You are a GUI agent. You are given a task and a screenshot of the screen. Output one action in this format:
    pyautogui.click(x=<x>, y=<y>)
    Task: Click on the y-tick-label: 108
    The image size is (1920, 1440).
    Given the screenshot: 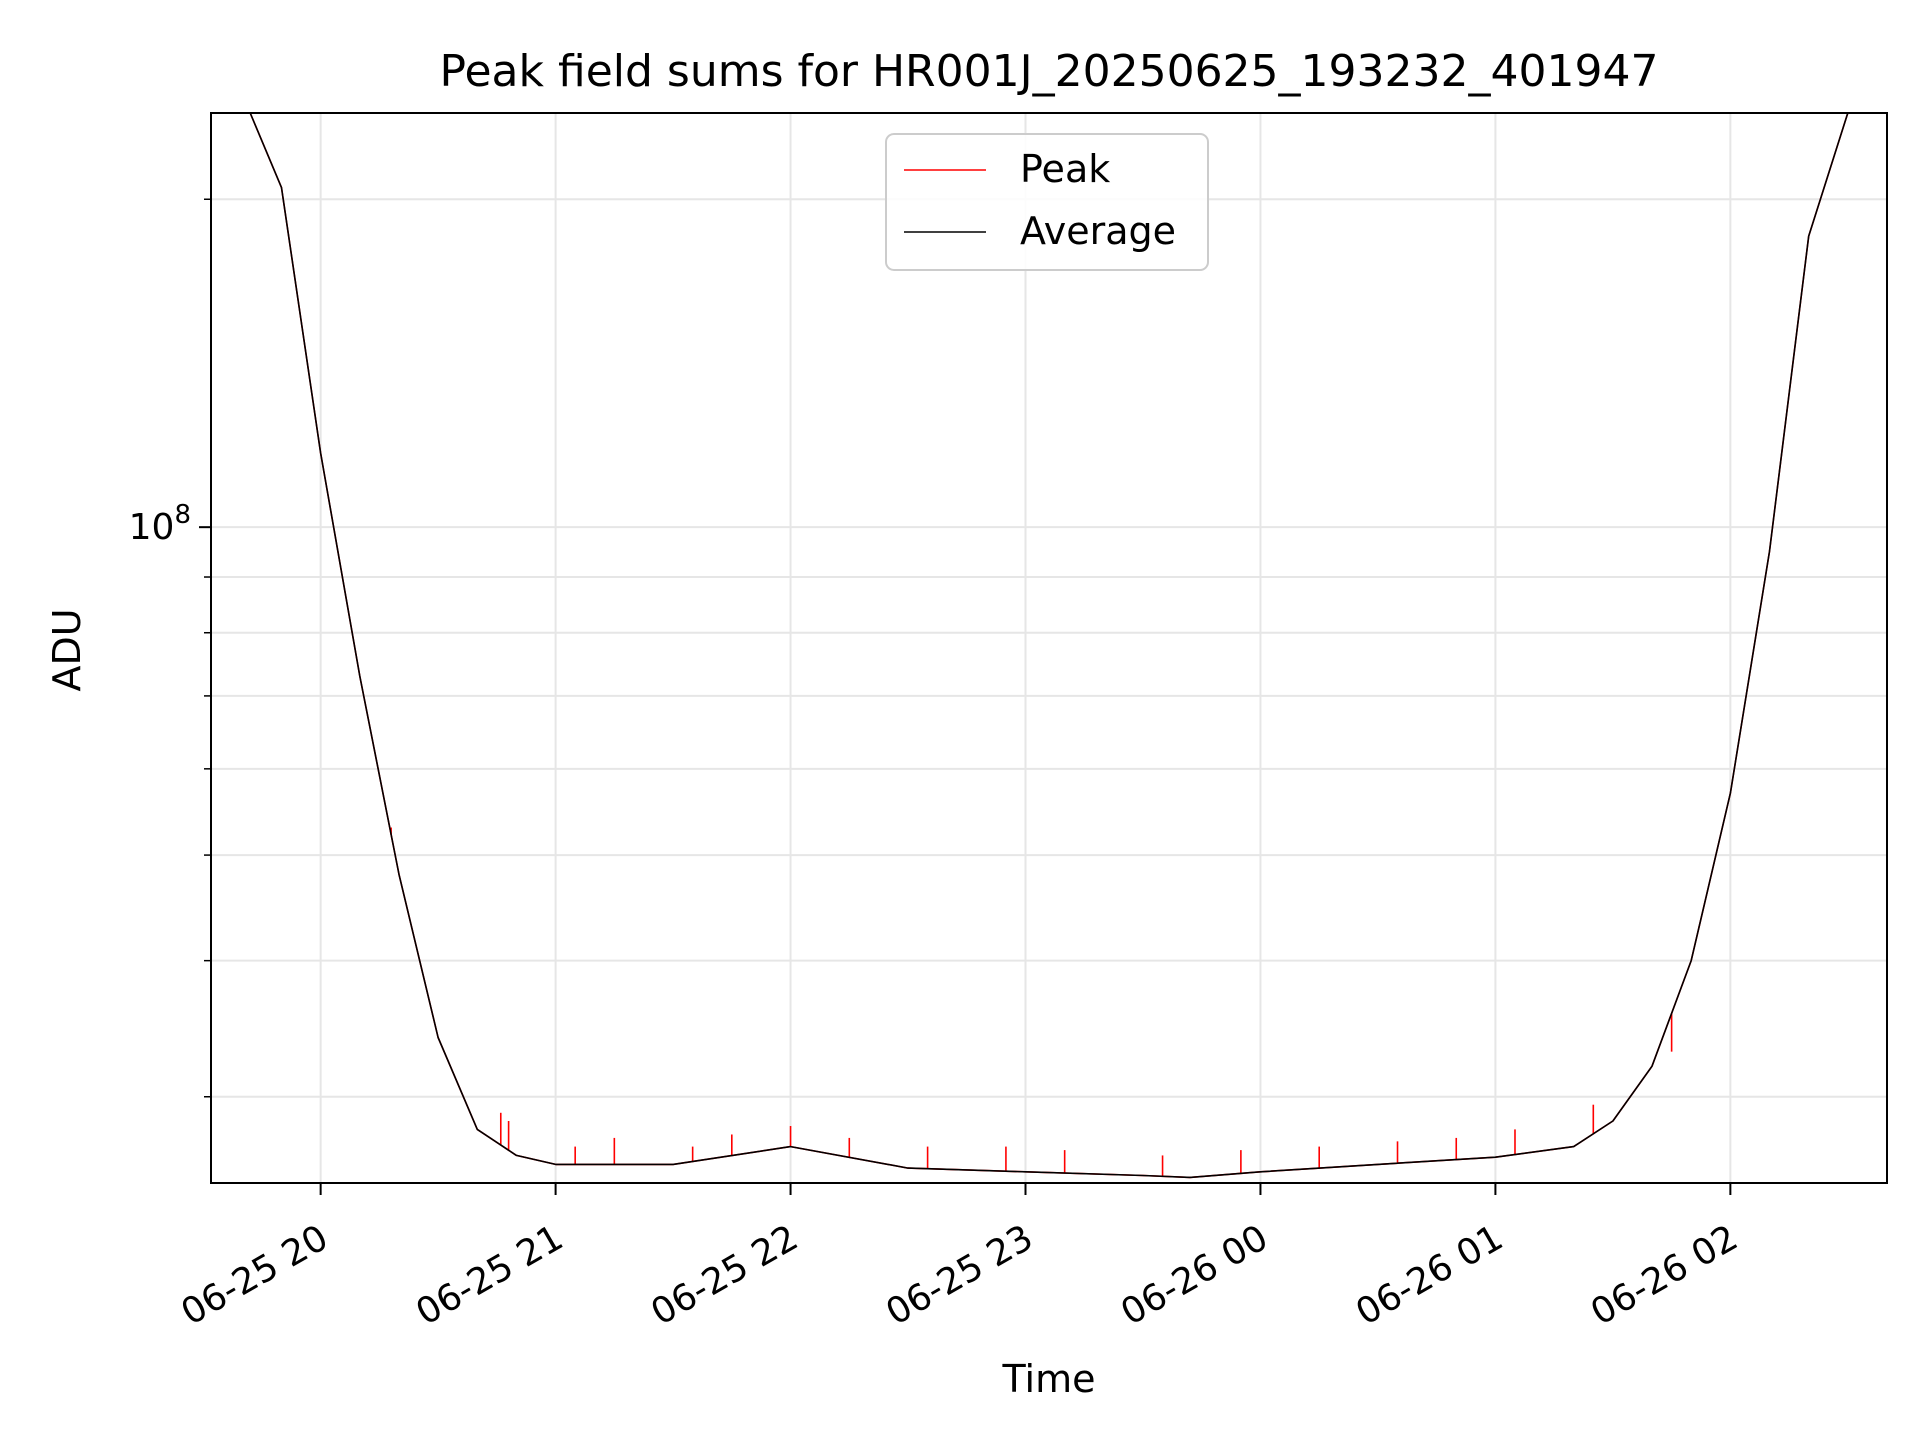 What is the action you would take?
    pyautogui.click(x=160, y=524)
    